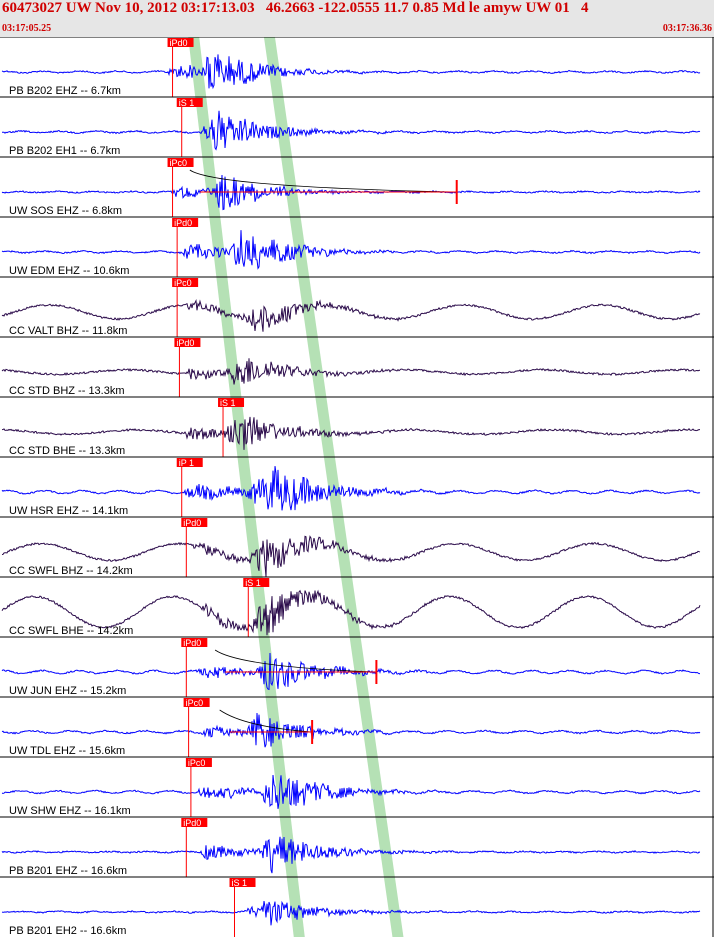 This screenshot has height=938, width=714. I want to click on trace-row: iPd0 CC SWFL BHZ -- 14.2km, so click(357, 546).